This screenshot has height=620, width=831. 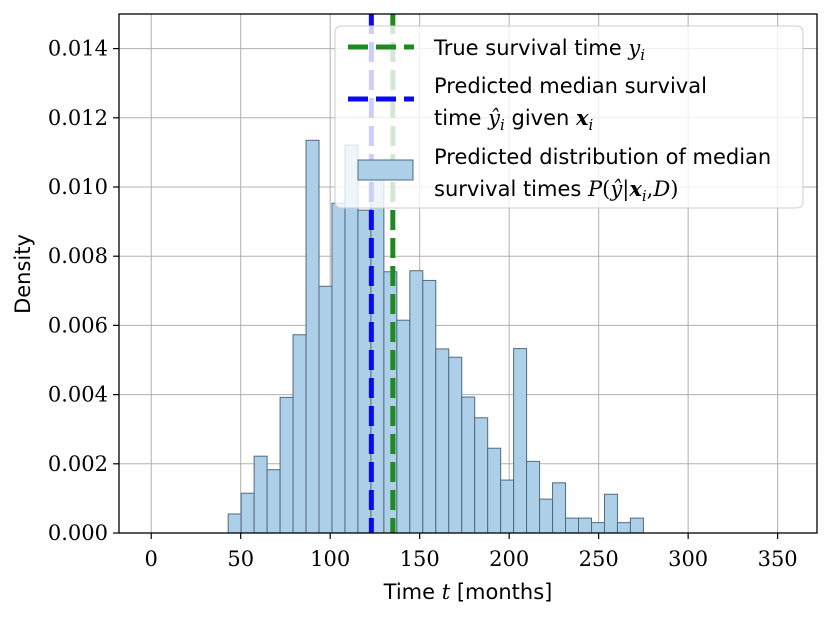 I want to click on y-tick-label: 0.006, so click(x=78, y=325).